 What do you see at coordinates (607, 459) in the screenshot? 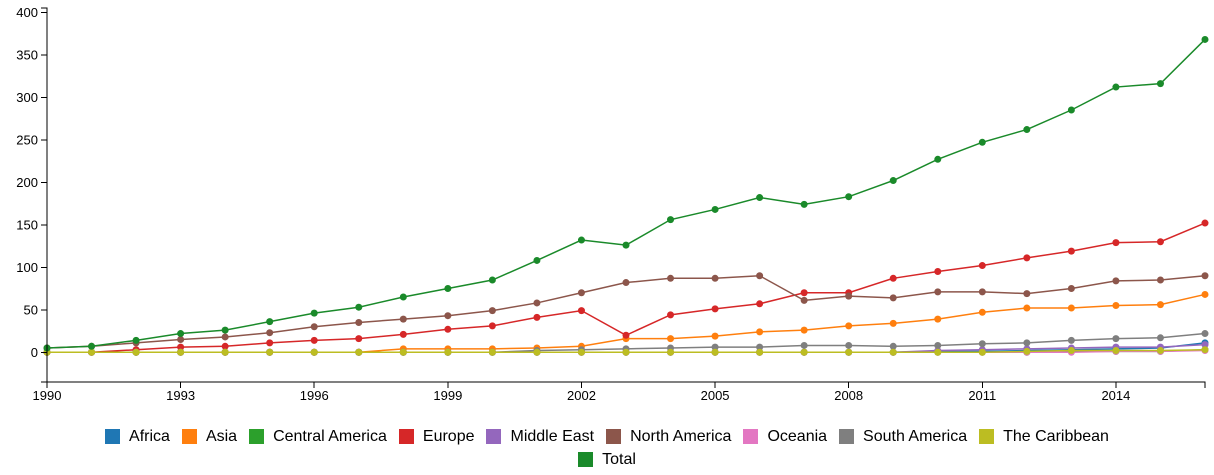
I see `legend-item-total: Total` at bounding box center [607, 459].